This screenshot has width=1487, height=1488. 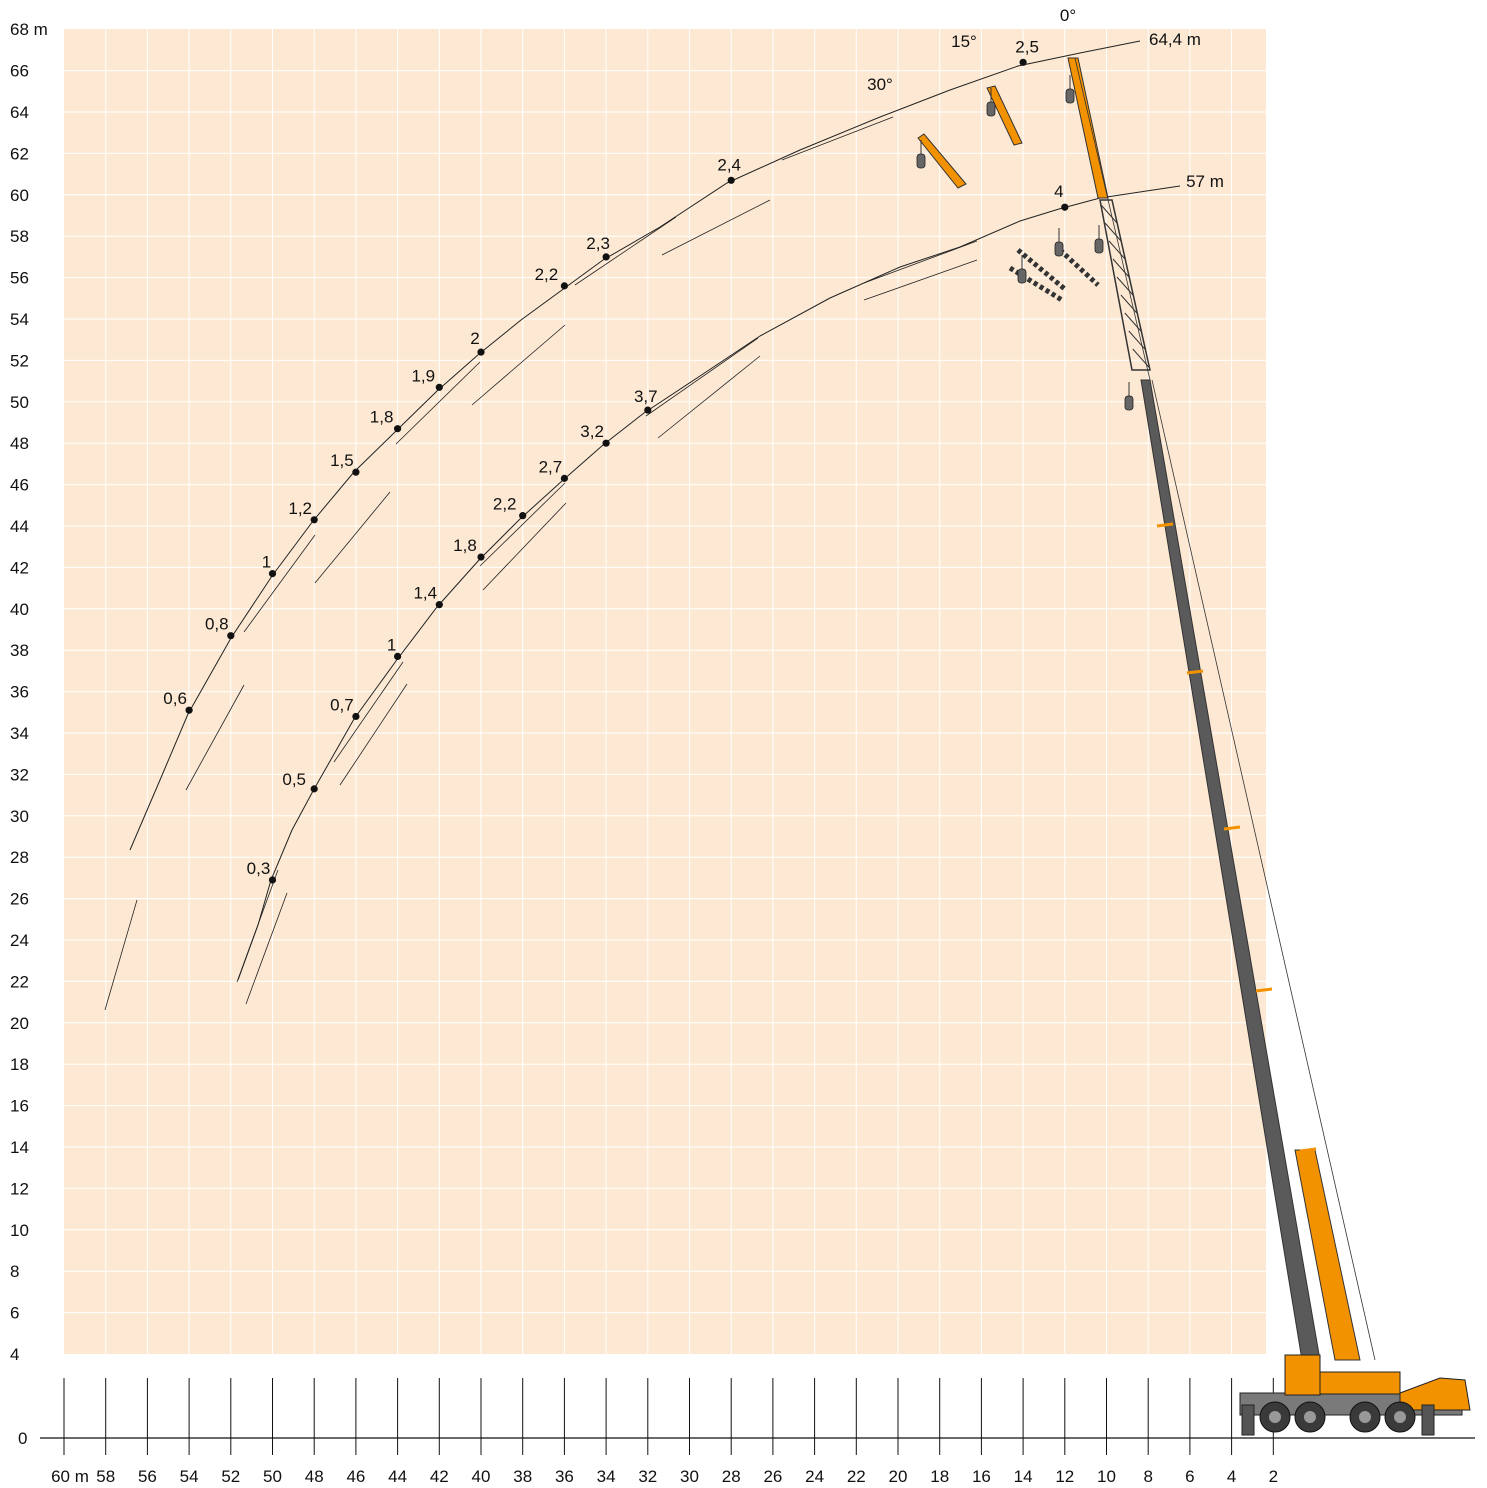 I want to click on x-tick-label: 24, so click(x=814, y=1476).